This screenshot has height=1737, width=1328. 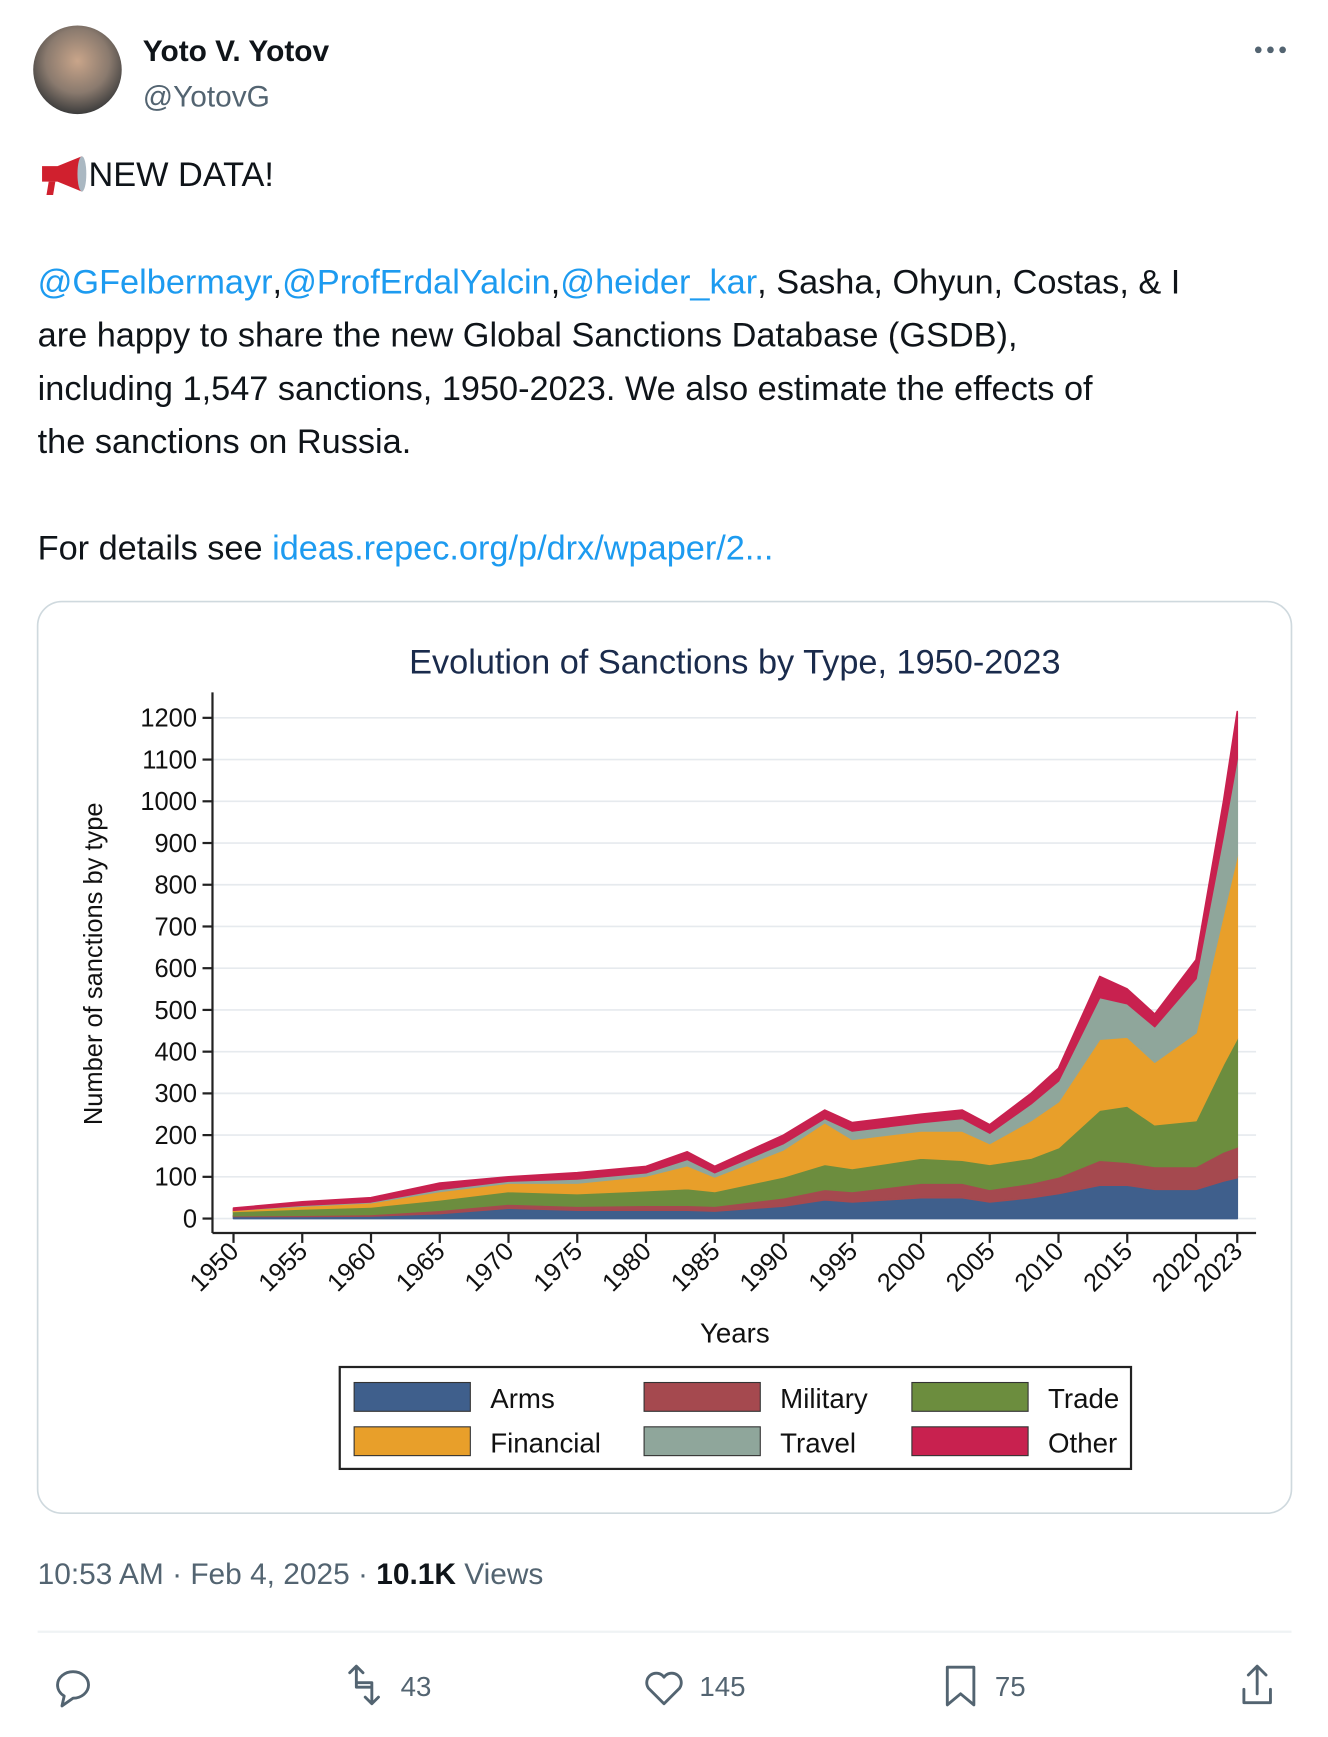 I want to click on x-axis-label: Years, so click(x=735, y=1333).